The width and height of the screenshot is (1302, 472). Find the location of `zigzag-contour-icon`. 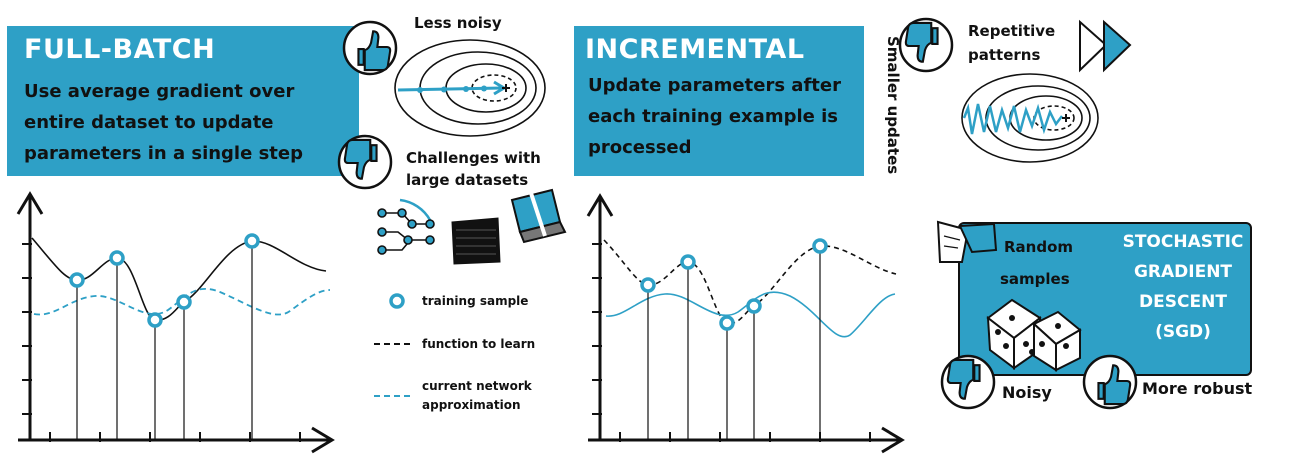

zigzag-contour-icon is located at coordinates (1030, 118).